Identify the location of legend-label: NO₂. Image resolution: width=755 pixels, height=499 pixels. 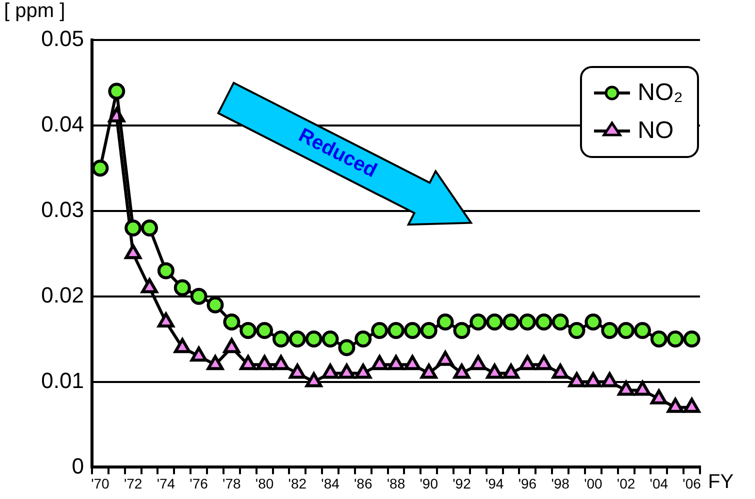
(660, 93).